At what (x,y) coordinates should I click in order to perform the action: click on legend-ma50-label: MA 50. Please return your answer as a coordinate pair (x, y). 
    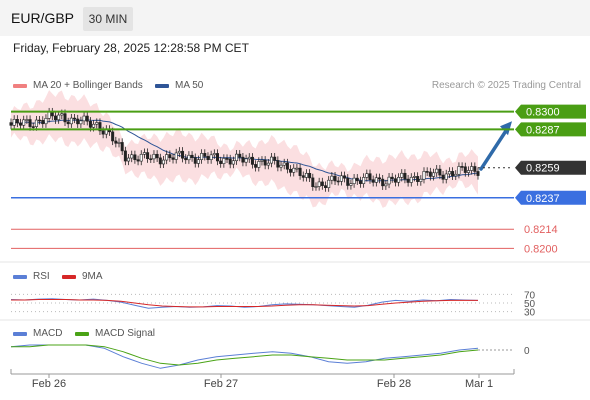
    Looking at the image, I should click on (189, 85).